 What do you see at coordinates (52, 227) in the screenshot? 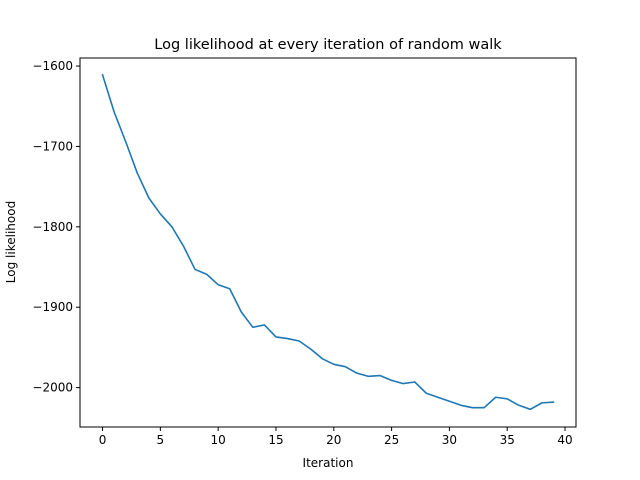
I see `y-tick-label: −1800` at bounding box center [52, 227].